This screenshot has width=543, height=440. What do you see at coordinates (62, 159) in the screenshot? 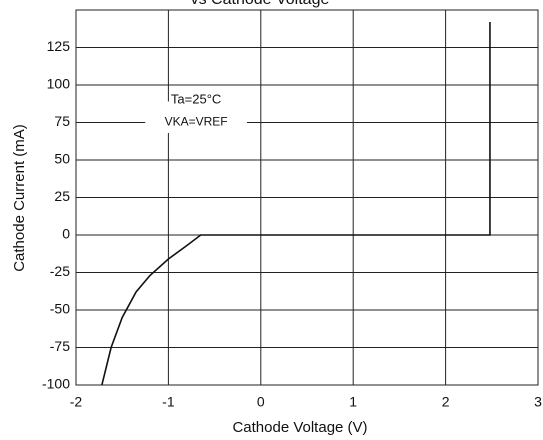
I see `y-tick-label: 50` at bounding box center [62, 159].